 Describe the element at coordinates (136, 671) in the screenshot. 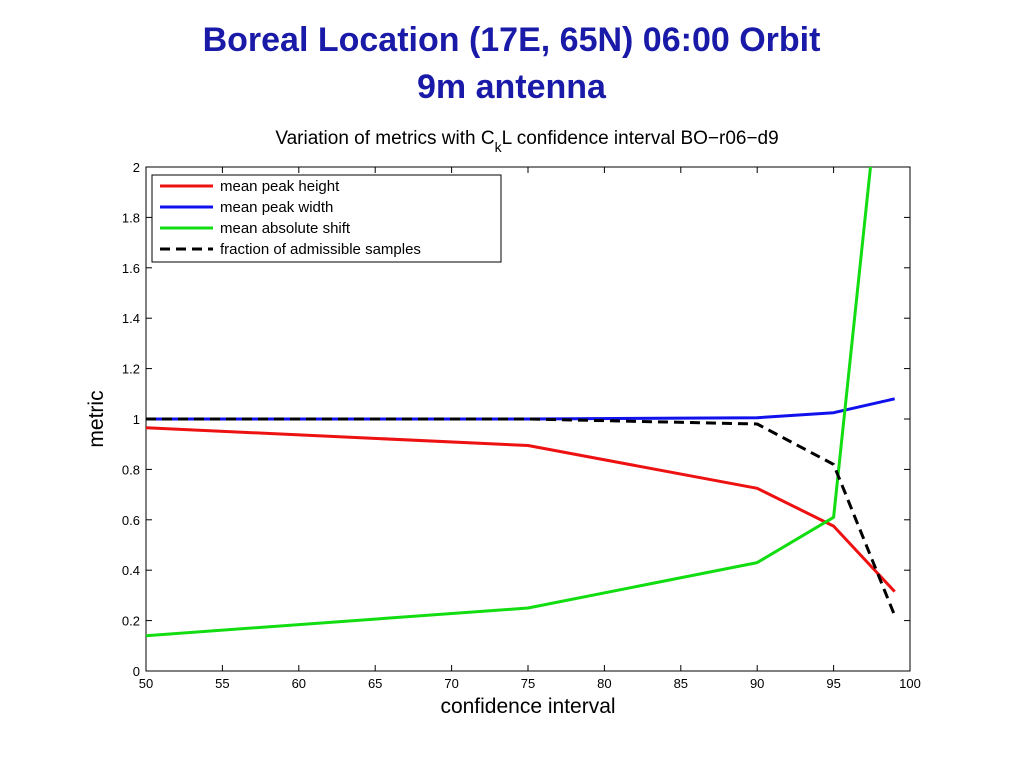

I see `y-tick-label-0: 0` at that location.